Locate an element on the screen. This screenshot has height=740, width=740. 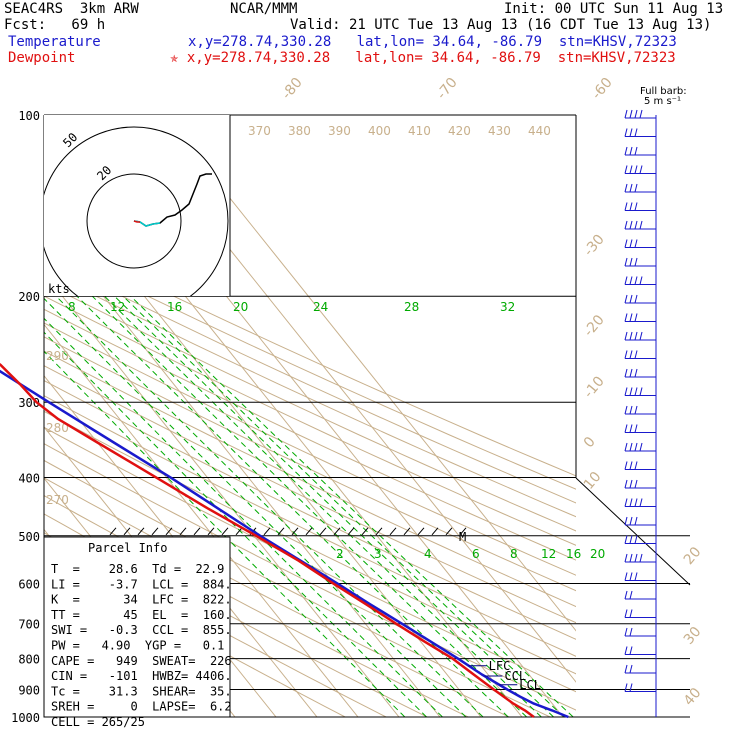
parcel-info-row: SREH = 0 LAPSE= 6.2 is located at coordinates (141, 707).